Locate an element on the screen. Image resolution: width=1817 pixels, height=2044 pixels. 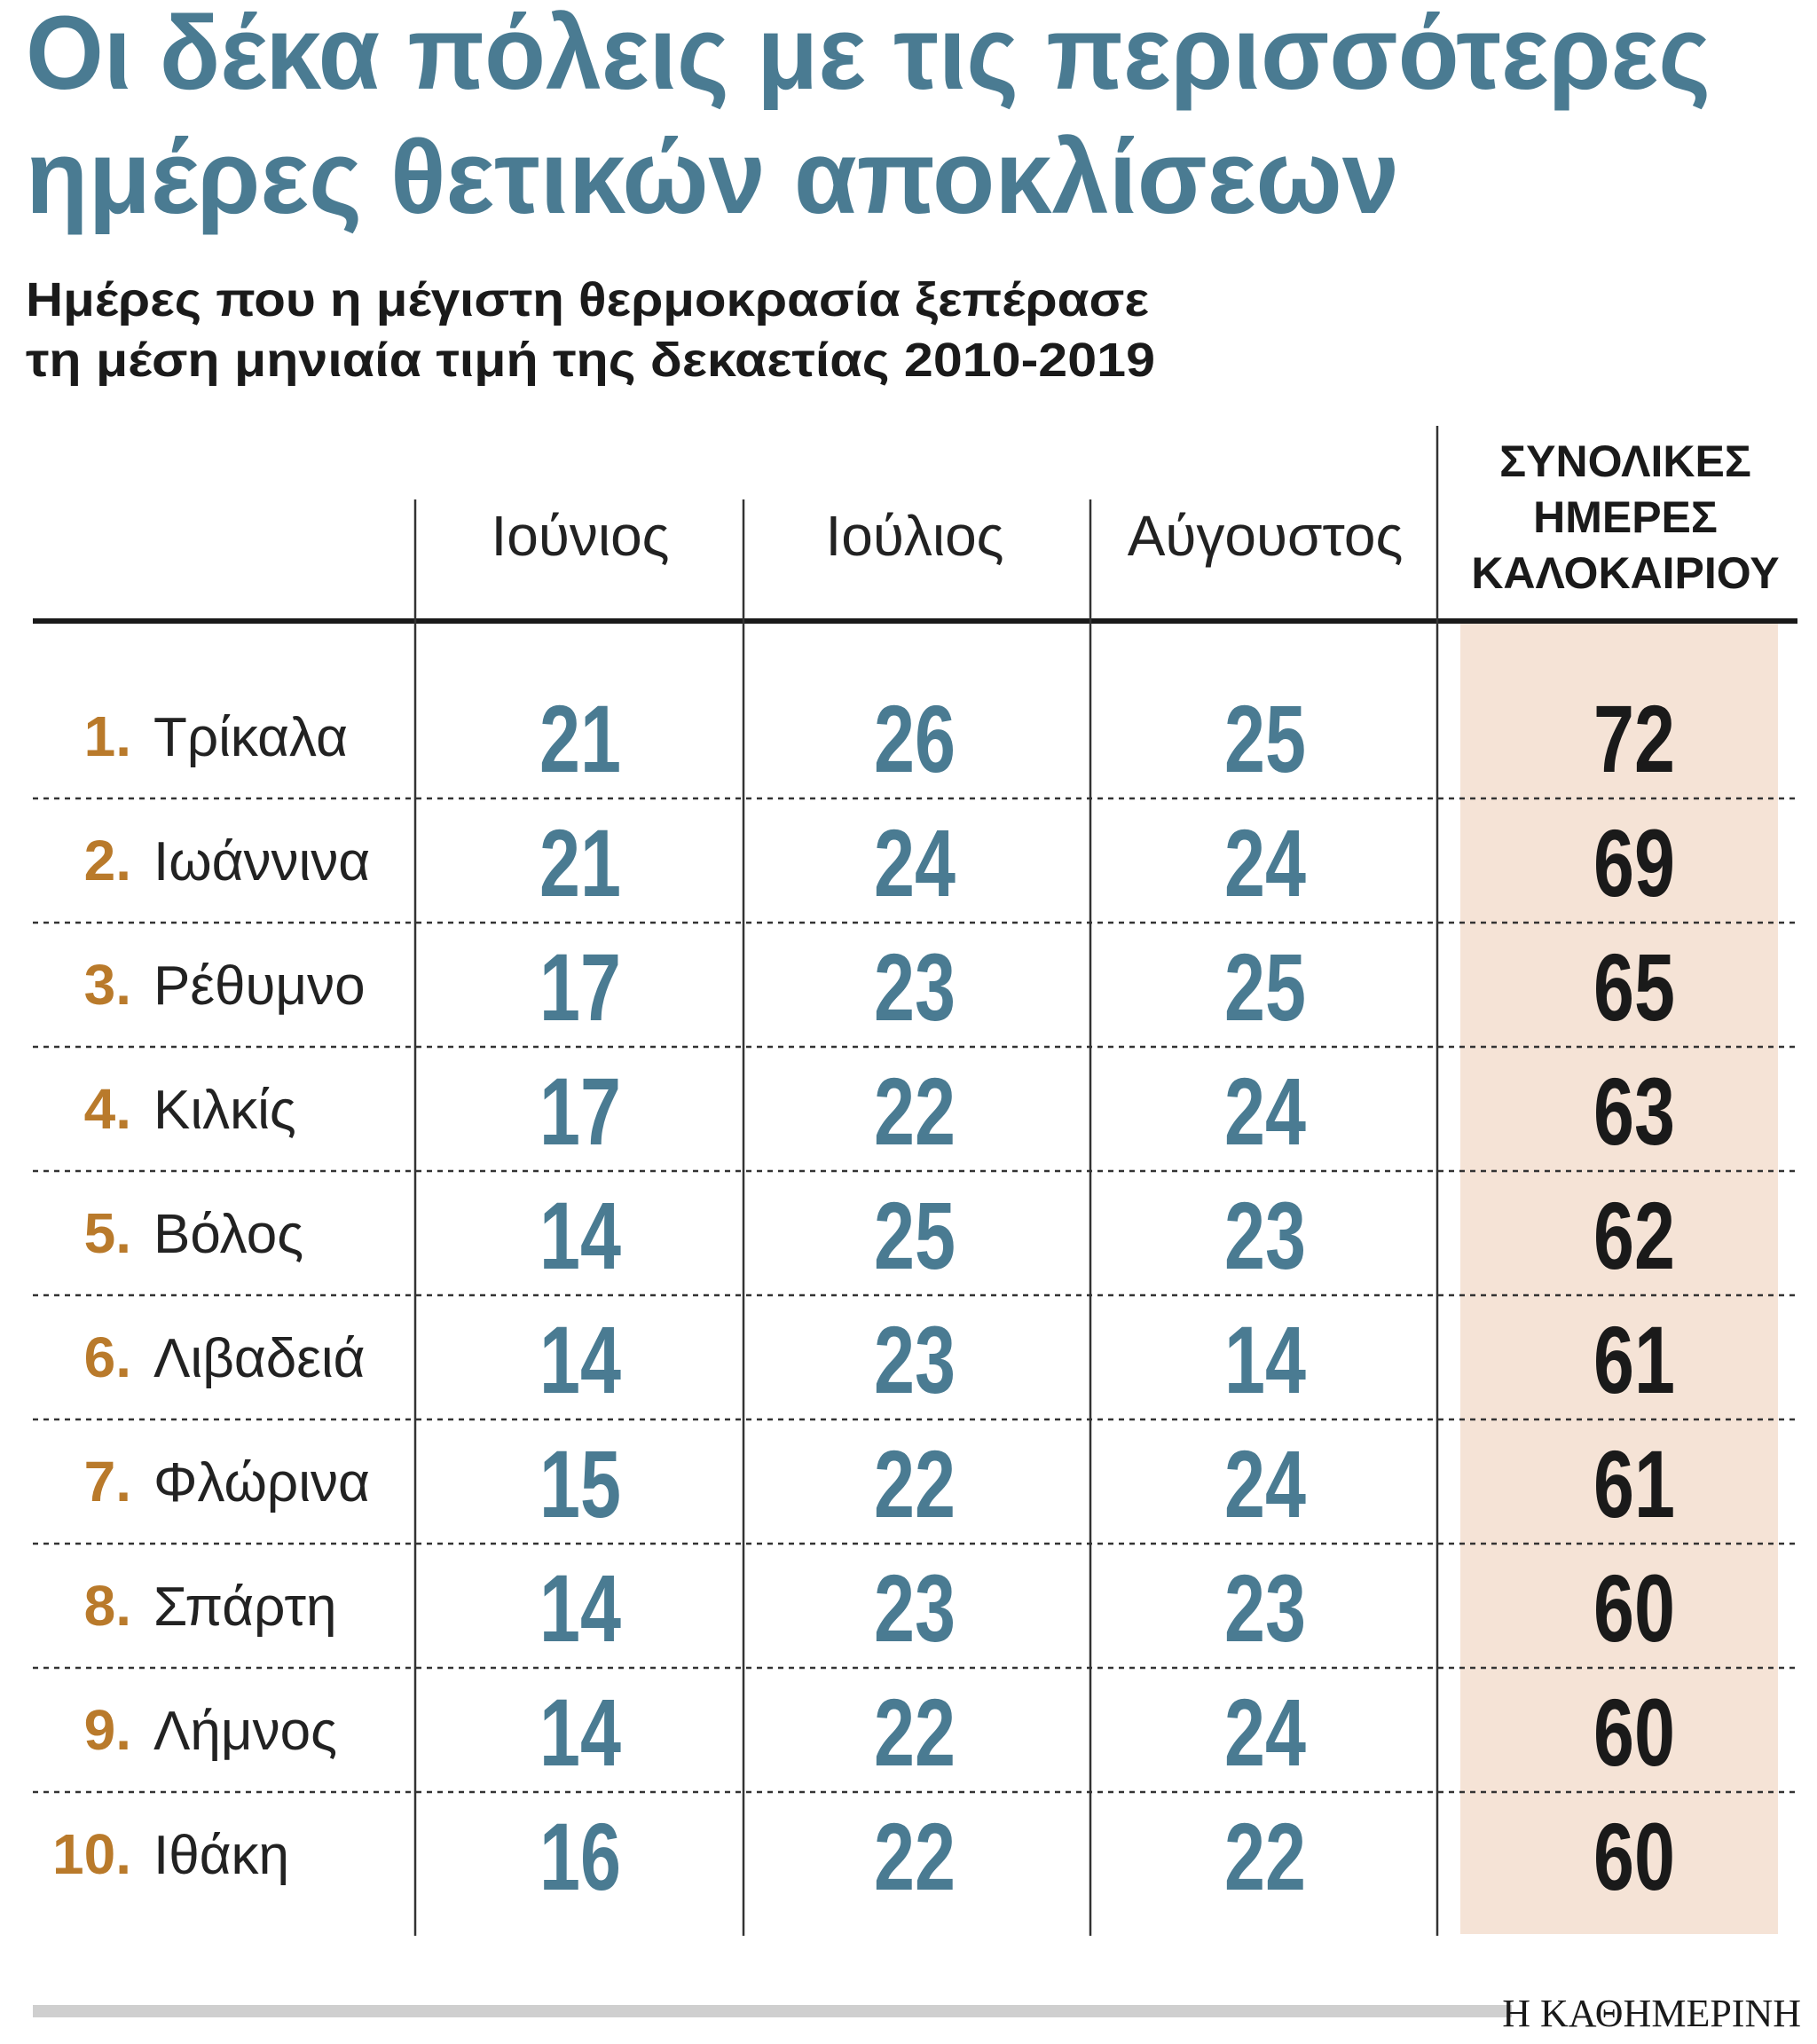
rank: 8. is located at coordinates (107, 1606).